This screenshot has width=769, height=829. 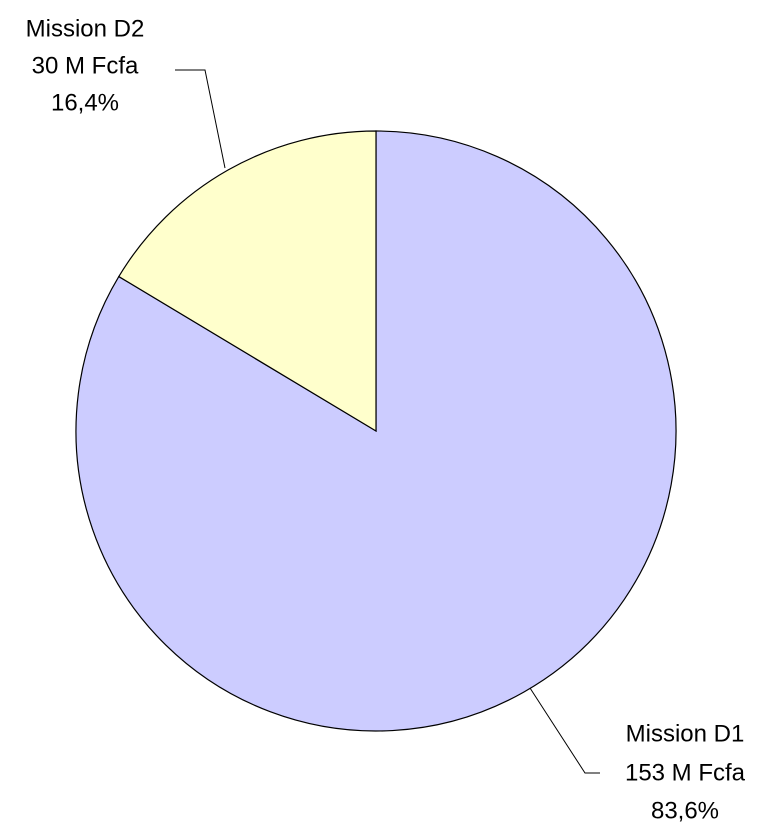 What do you see at coordinates (85, 28) in the screenshot?
I see `slice-label: Mission D2` at bounding box center [85, 28].